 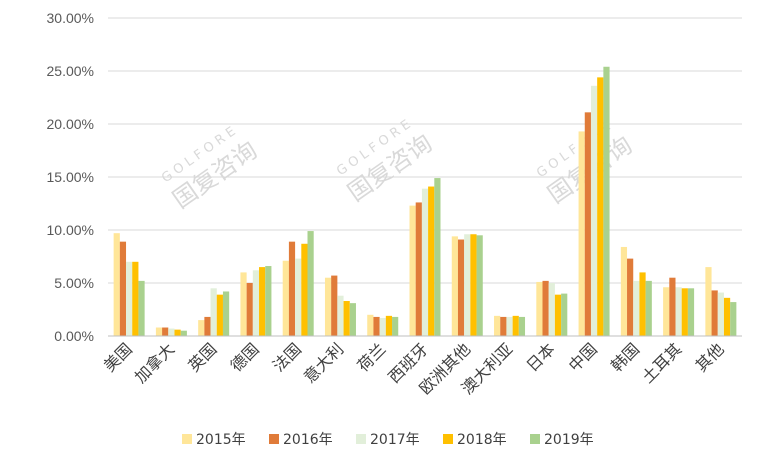 What do you see at coordinates (371, 357) in the screenshot?
I see `x-category-label: 荷兰` at bounding box center [371, 357].